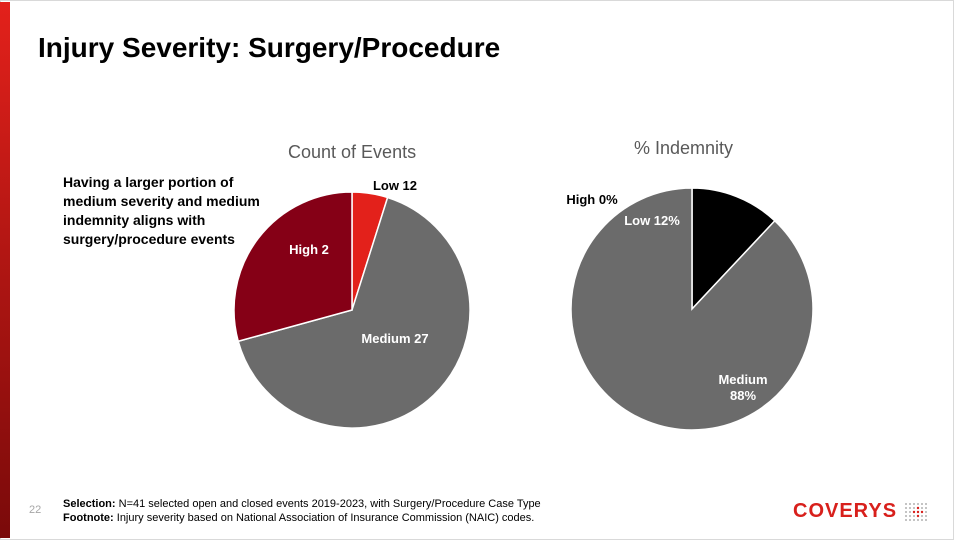  What do you see at coordinates (742, 387) in the screenshot?
I see `slice-label-medium: Medium 88%` at bounding box center [742, 387].